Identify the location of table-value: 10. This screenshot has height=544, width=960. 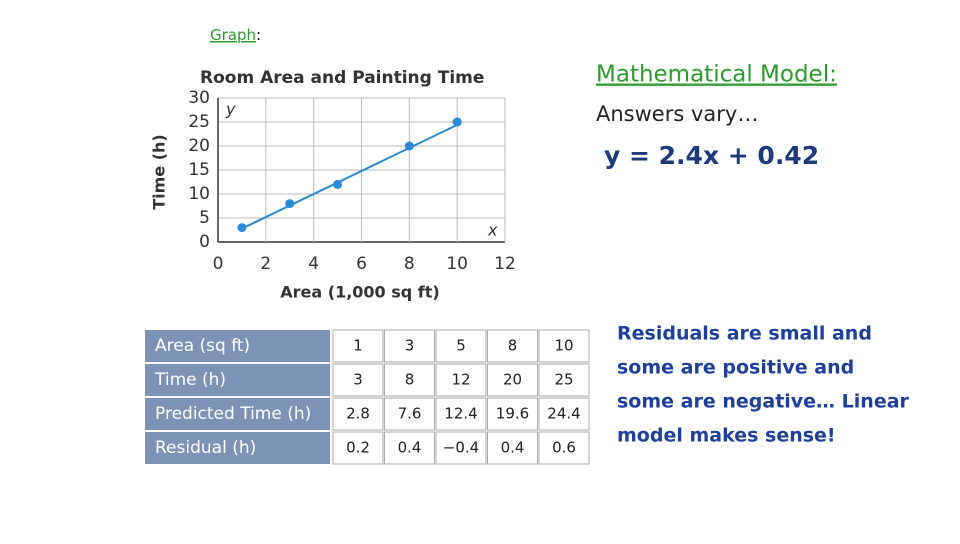
(563, 346).